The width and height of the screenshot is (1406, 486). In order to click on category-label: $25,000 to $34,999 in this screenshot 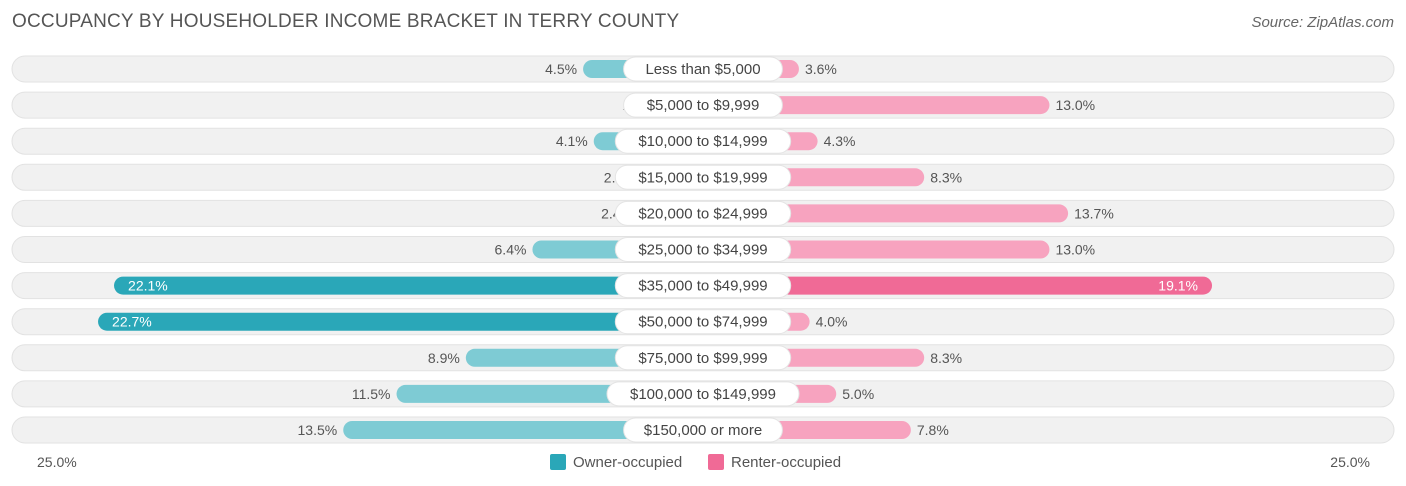, I will do `click(702, 250)`.